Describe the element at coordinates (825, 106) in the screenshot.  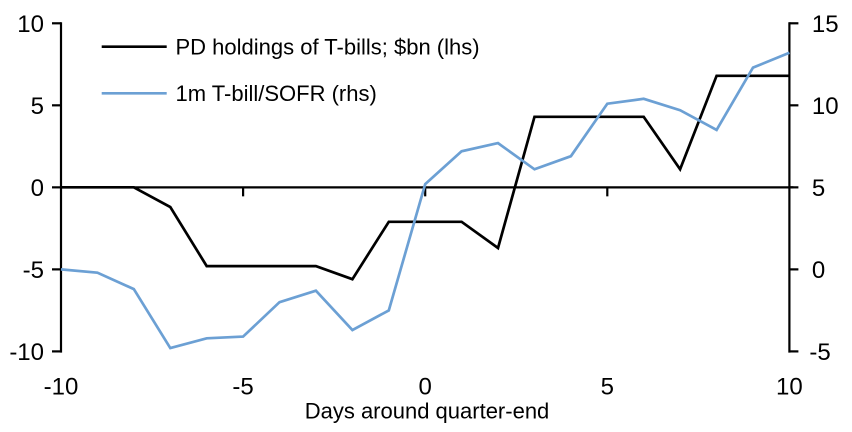
I see `right-axis-tick-label: 10` at that location.